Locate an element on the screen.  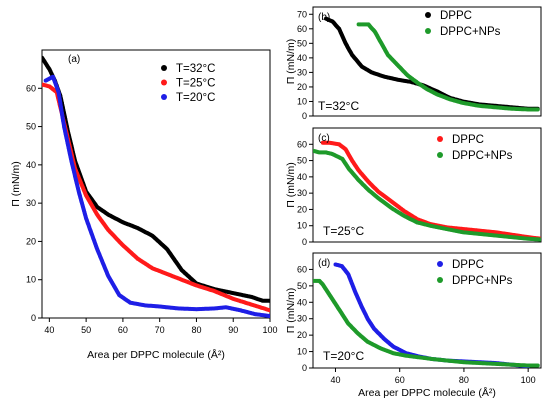
y-tick-label: 70 is located at coordinates (302, 14).